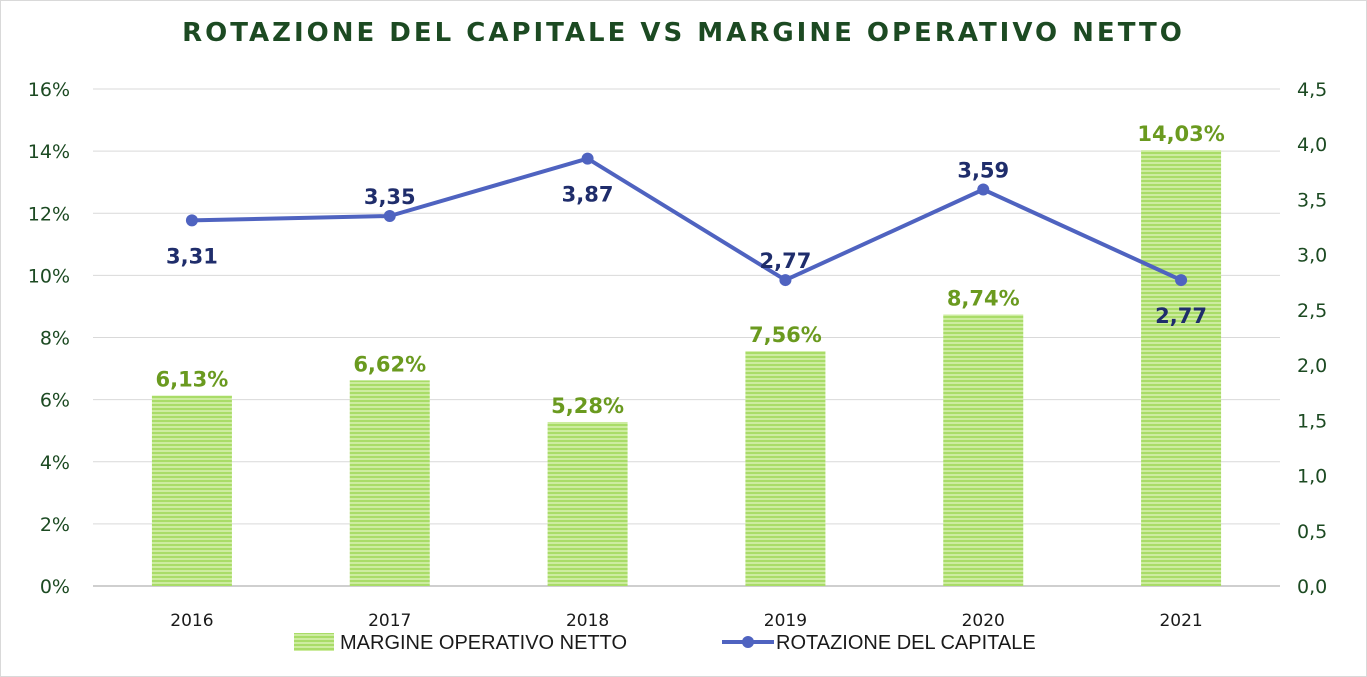 The image size is (1367, 677). What do you see at coordinates (389, 364) in the screenshot?
I see `bar-data-label: 6,62%` at bounding box center [389, 364].